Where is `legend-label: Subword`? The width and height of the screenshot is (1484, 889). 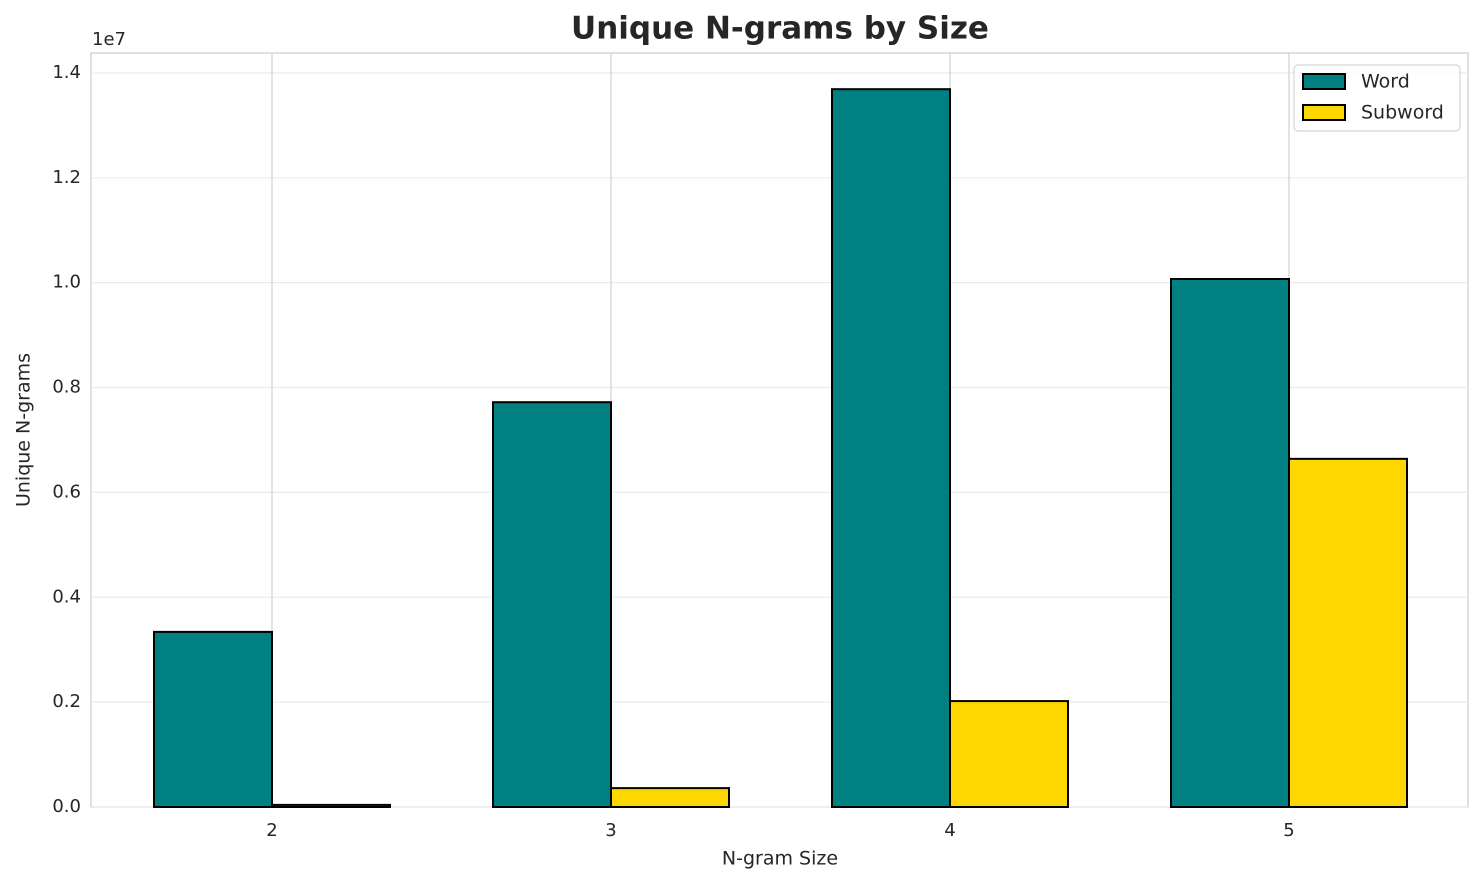
legend-label: Subword is located at coordinates (1402, 113).